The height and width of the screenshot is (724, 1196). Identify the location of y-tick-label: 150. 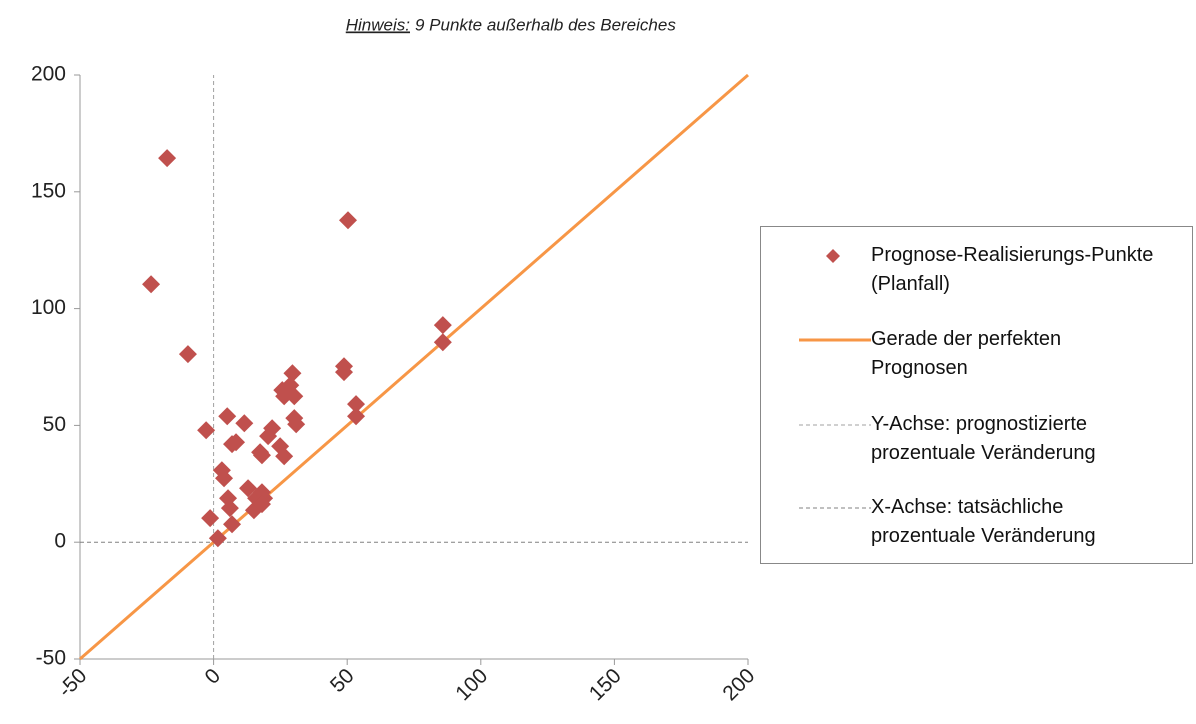
(48, 190).